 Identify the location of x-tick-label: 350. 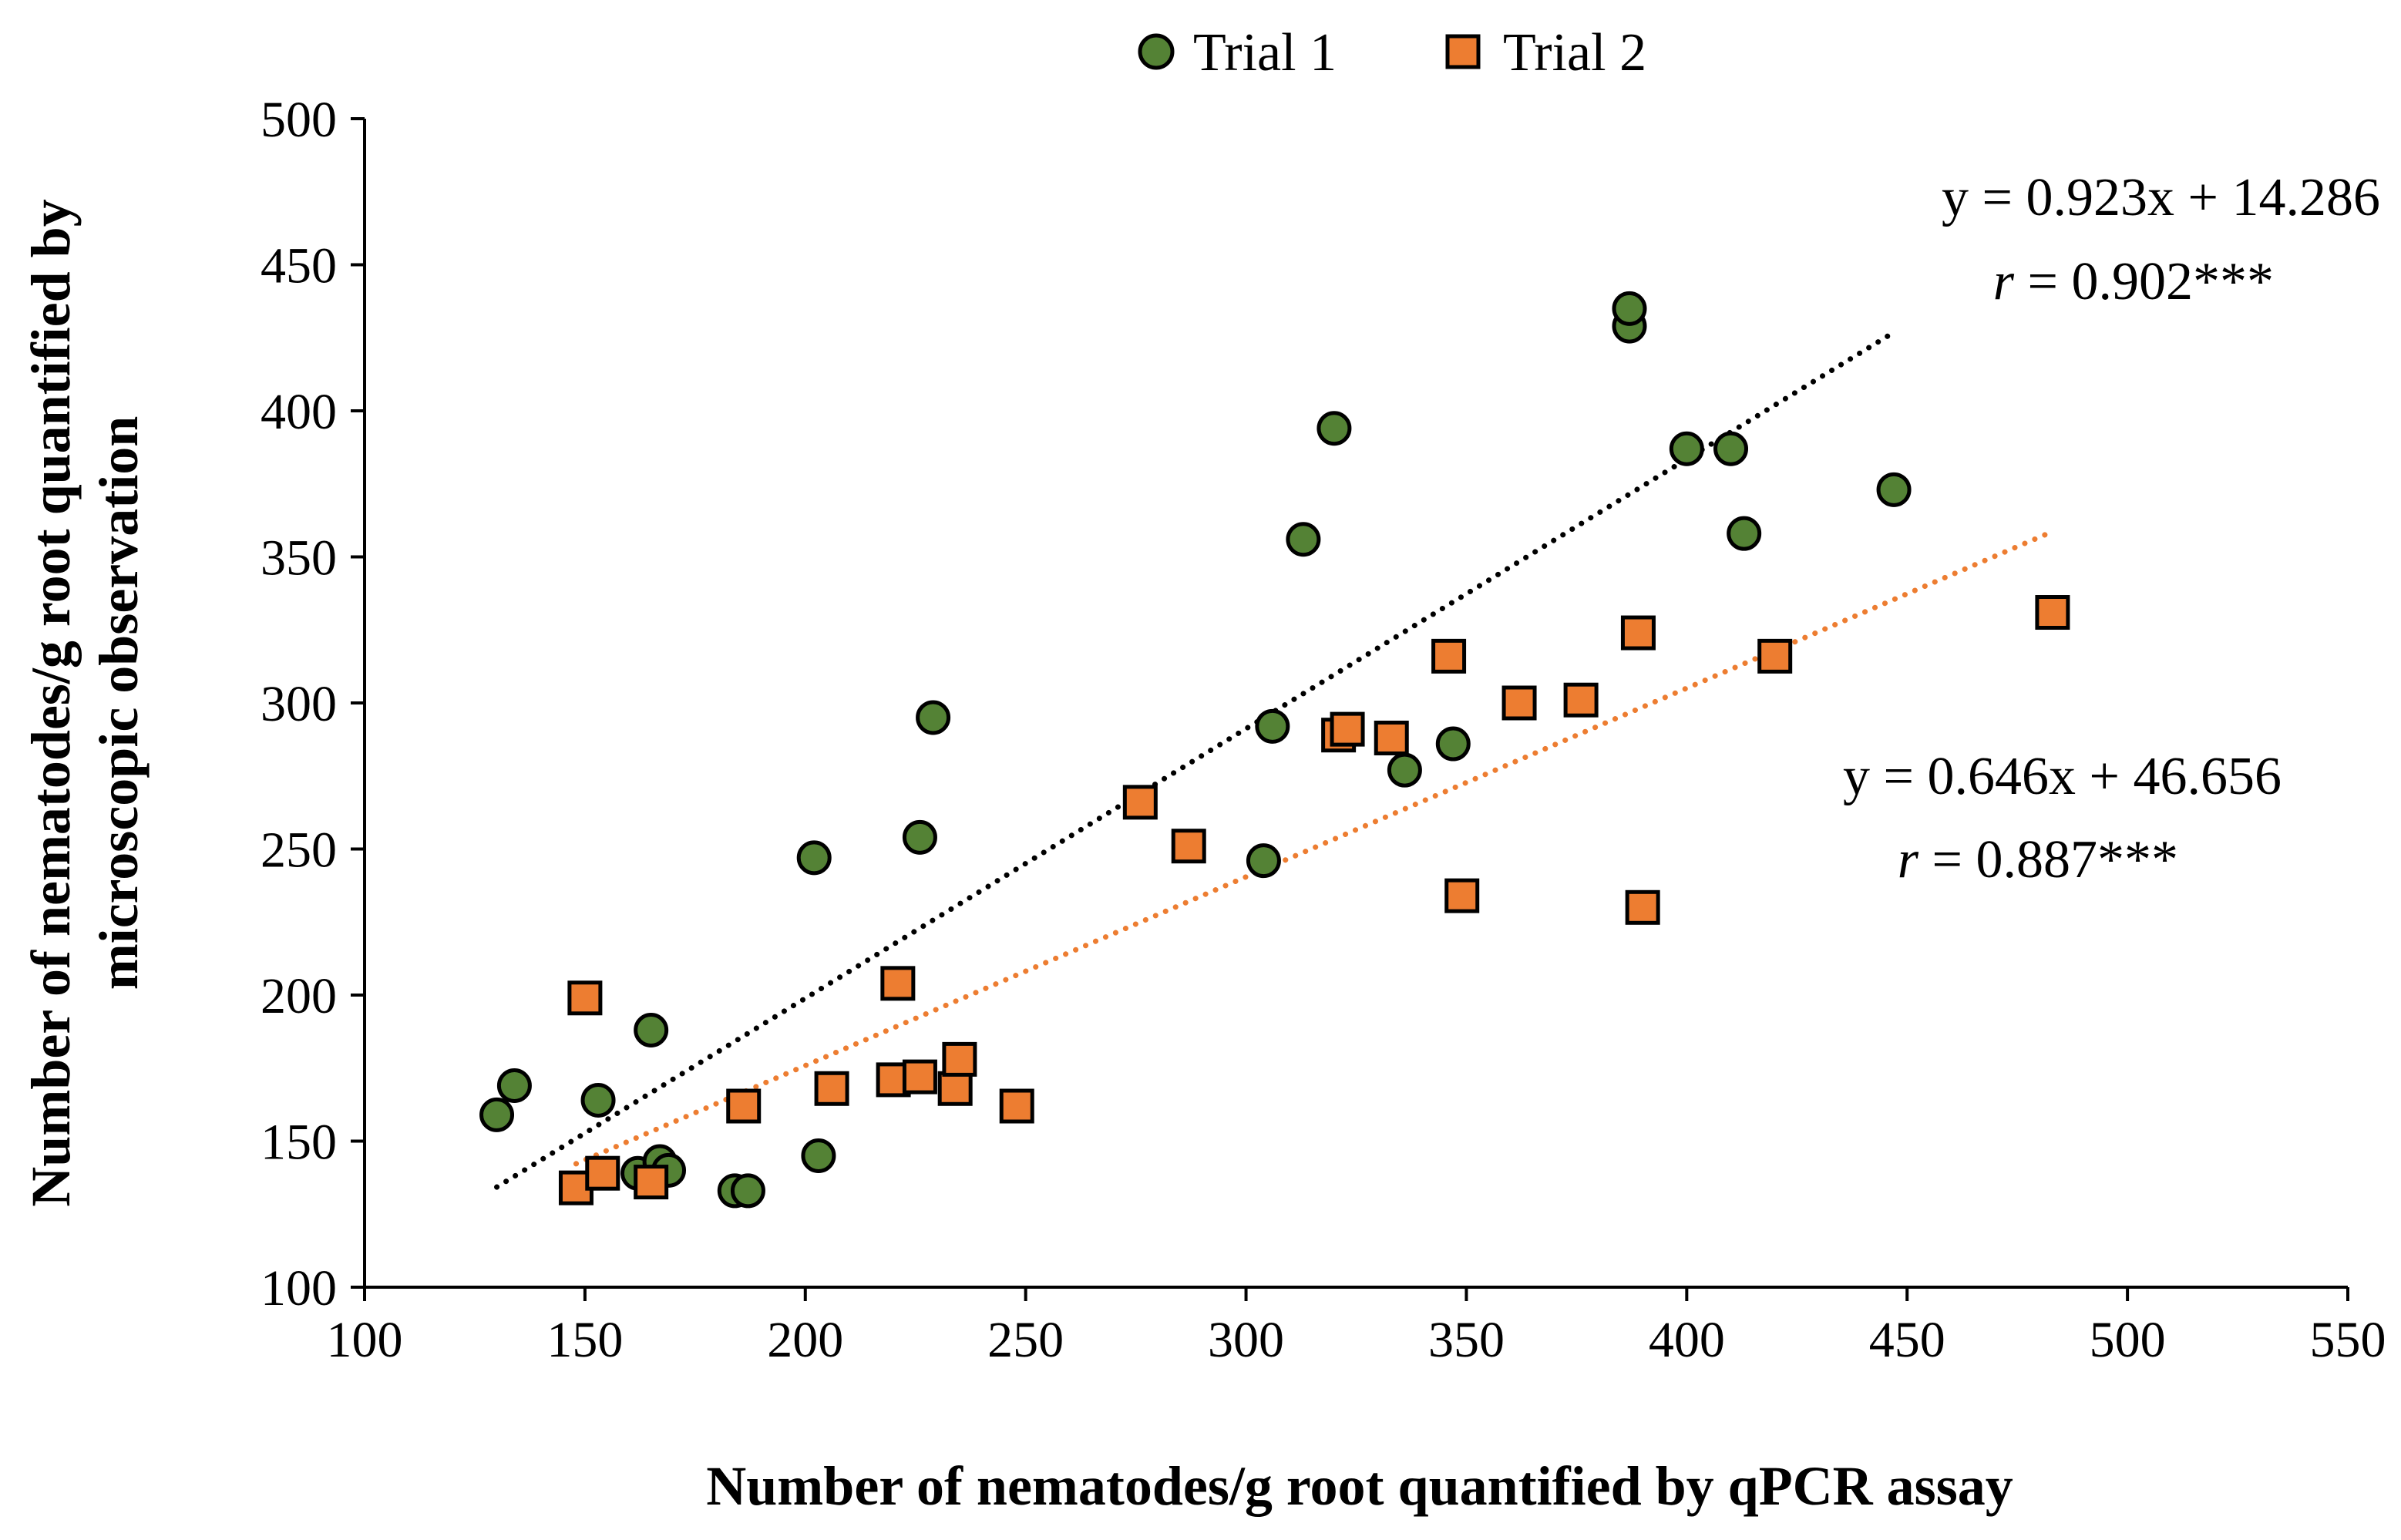
(1466, 1340).